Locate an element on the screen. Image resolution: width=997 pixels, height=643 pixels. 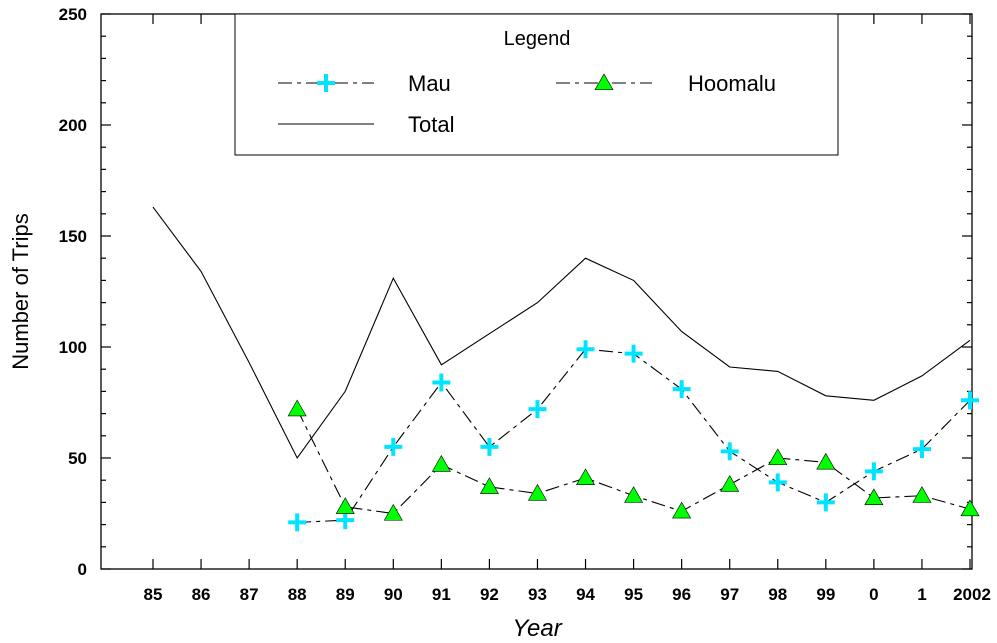
legend-label-total: Total is located at coordinates (431, 124).